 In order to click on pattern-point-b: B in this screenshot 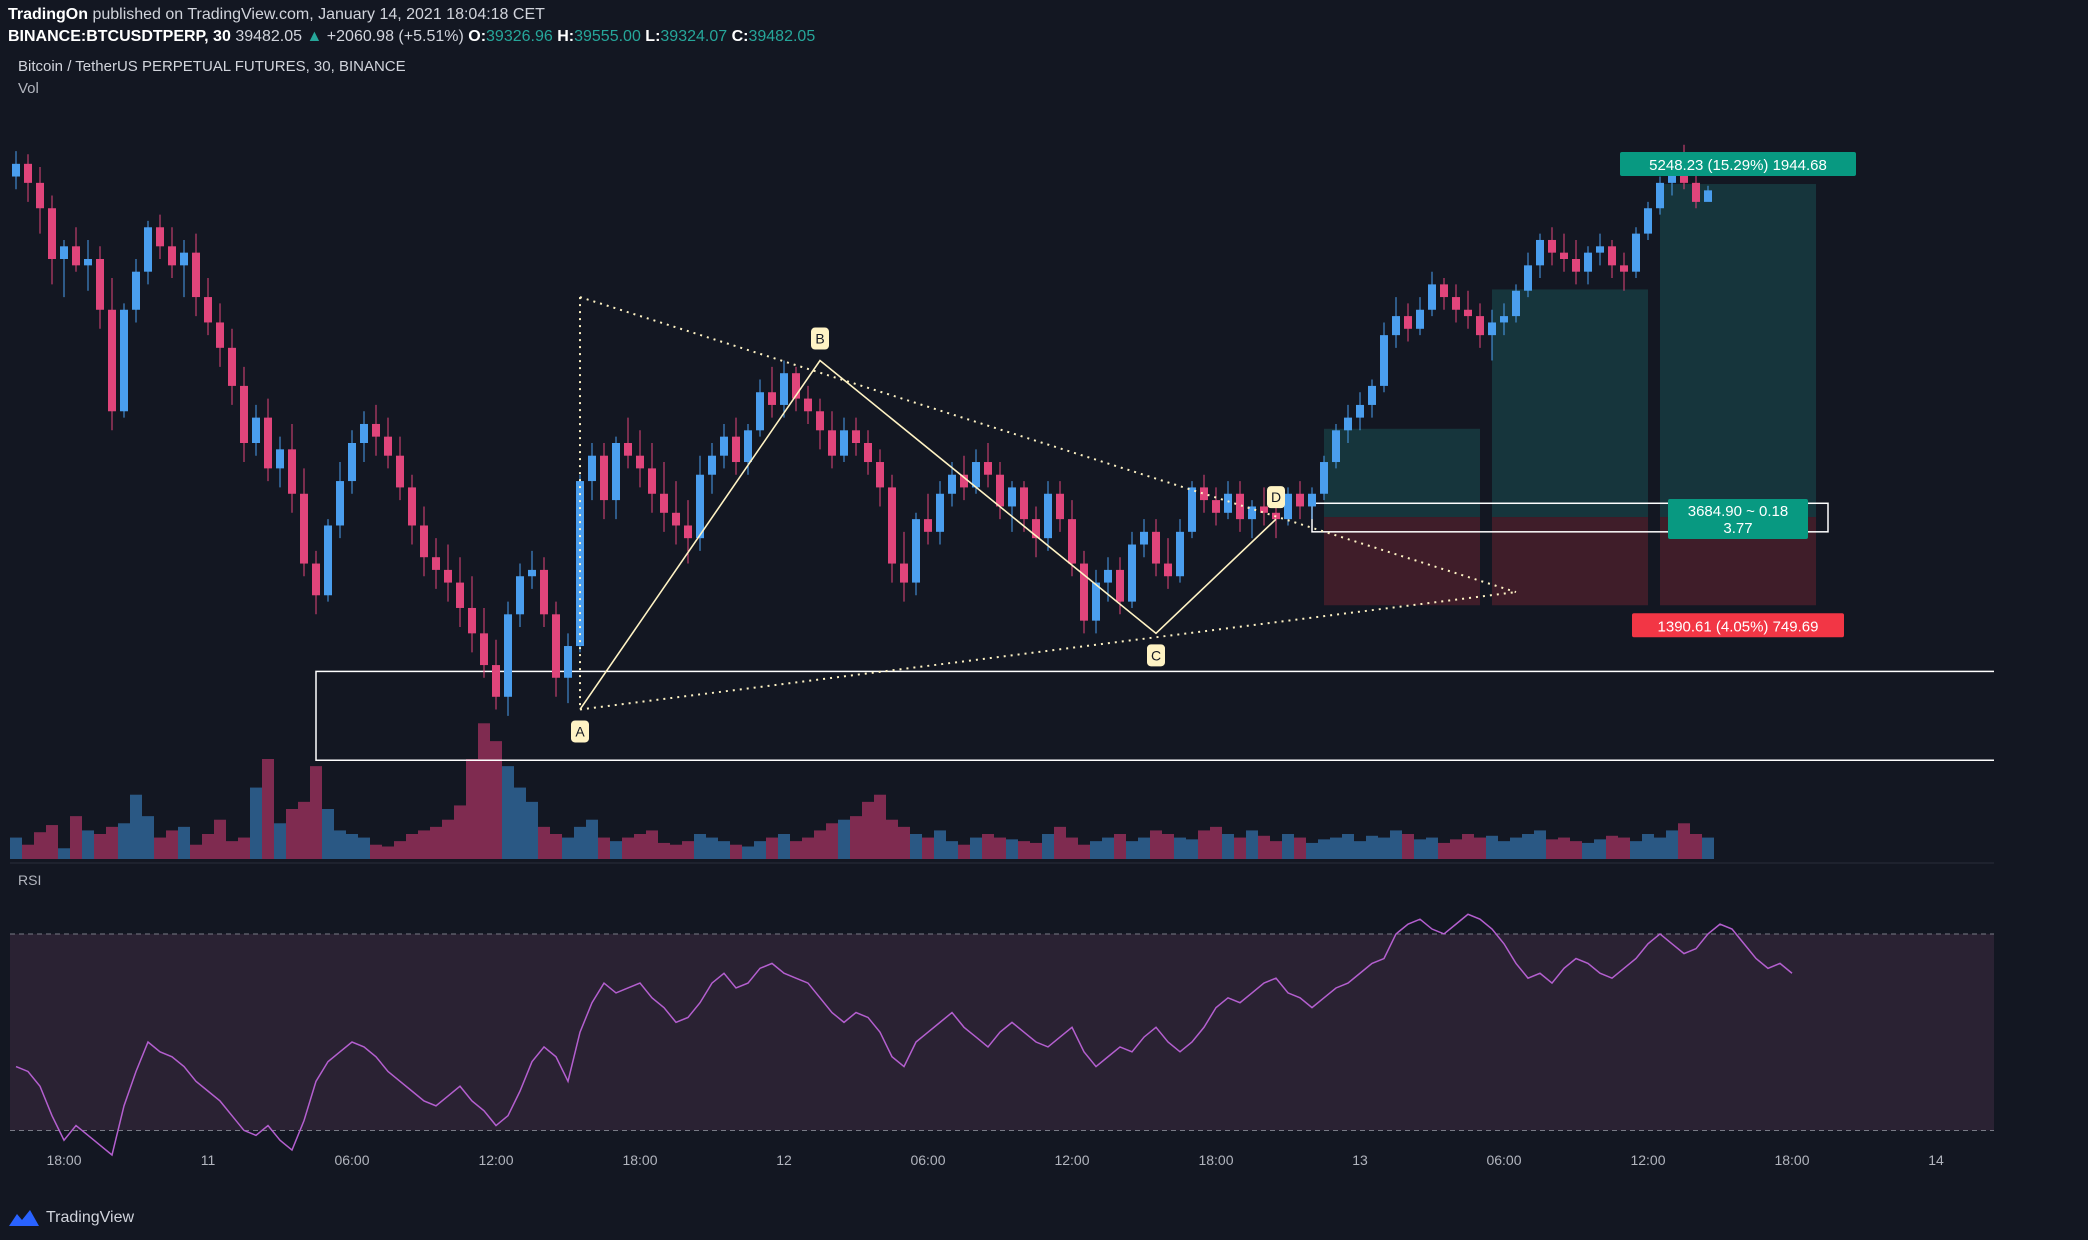, I will do `click(820, 338)`.